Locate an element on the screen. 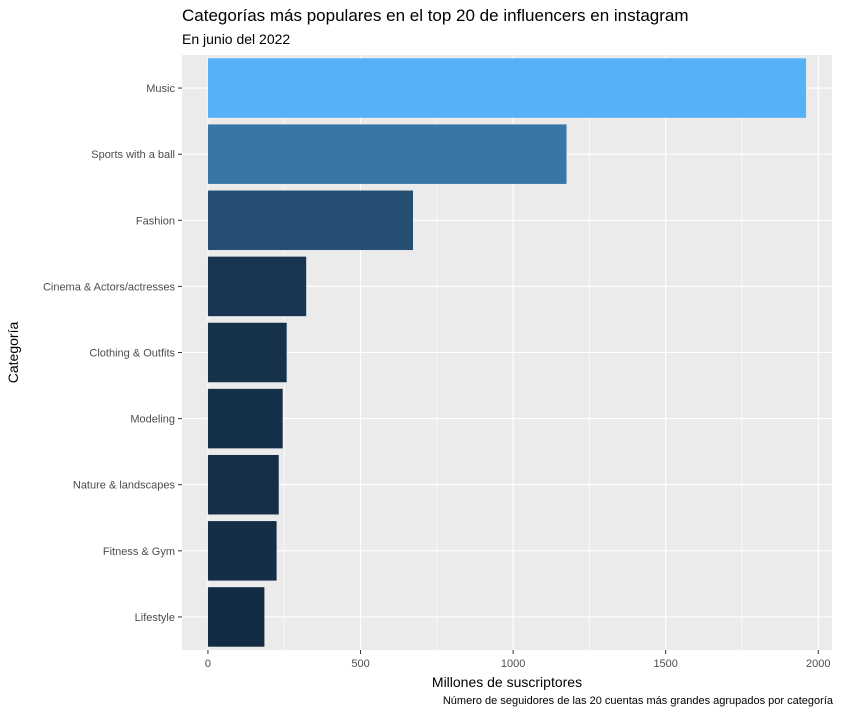 This screenshot has width=841, height=717. y-tick-label: Sports with a ball is located at coordinates (133, 155).